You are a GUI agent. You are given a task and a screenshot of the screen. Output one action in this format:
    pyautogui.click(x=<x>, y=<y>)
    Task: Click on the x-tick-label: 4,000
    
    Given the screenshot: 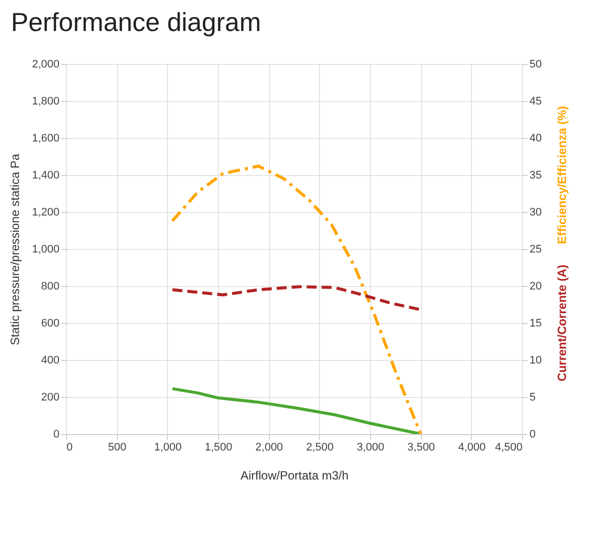 What is the action you would take?
    pyautogui.click(x=472, y=448)
    